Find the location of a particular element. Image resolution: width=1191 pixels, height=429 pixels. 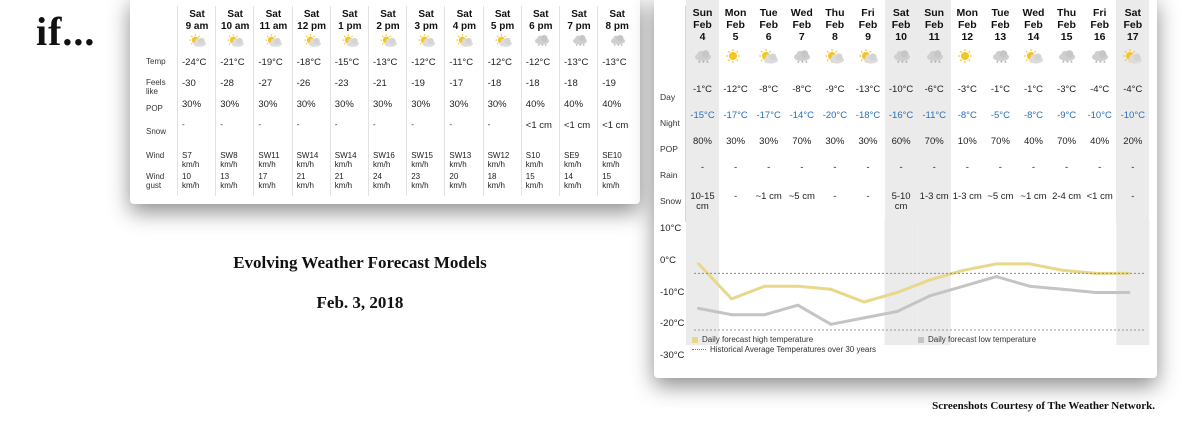

hourly-time: 3 pm is located at coordinates (426, 26).